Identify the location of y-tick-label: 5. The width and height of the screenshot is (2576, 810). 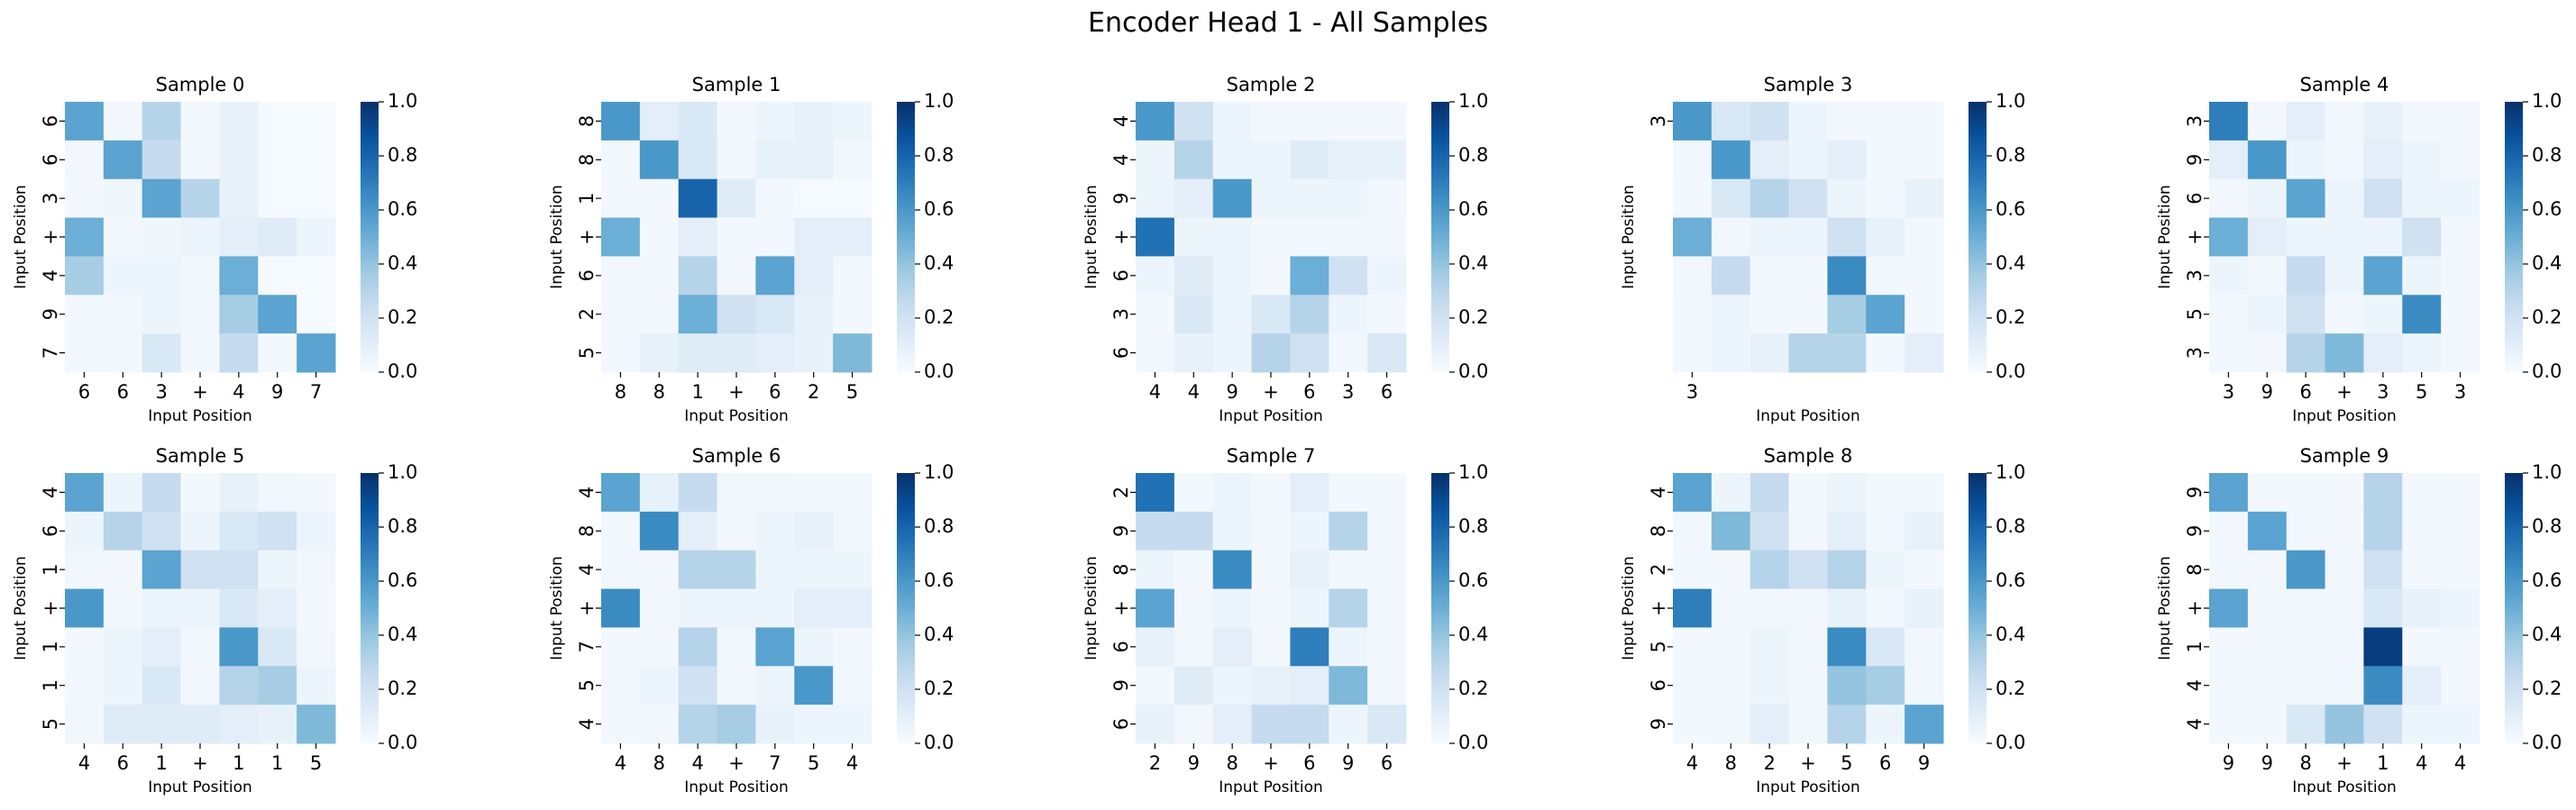
(587, 685).